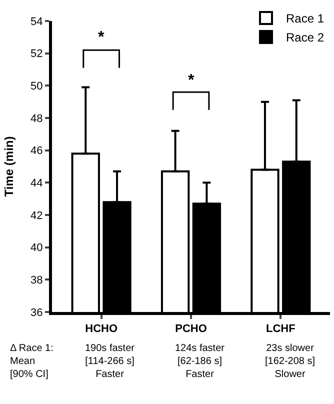 The image size is (334, 404). Describe the element at coordinates (36, 280) in the screenshot. I see `y-tick-label: 38` at that location.